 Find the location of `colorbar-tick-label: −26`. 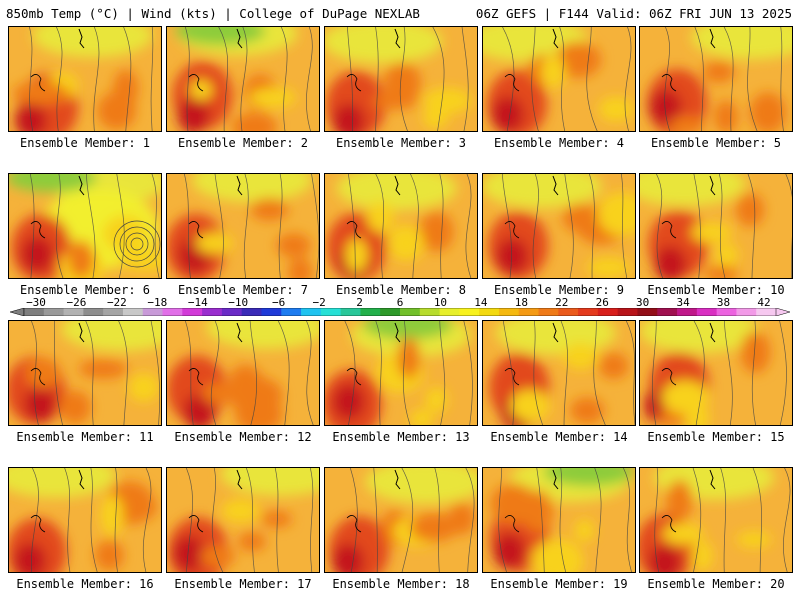

colorbar-tick-label: −26 is located at coordinates (76, 302).